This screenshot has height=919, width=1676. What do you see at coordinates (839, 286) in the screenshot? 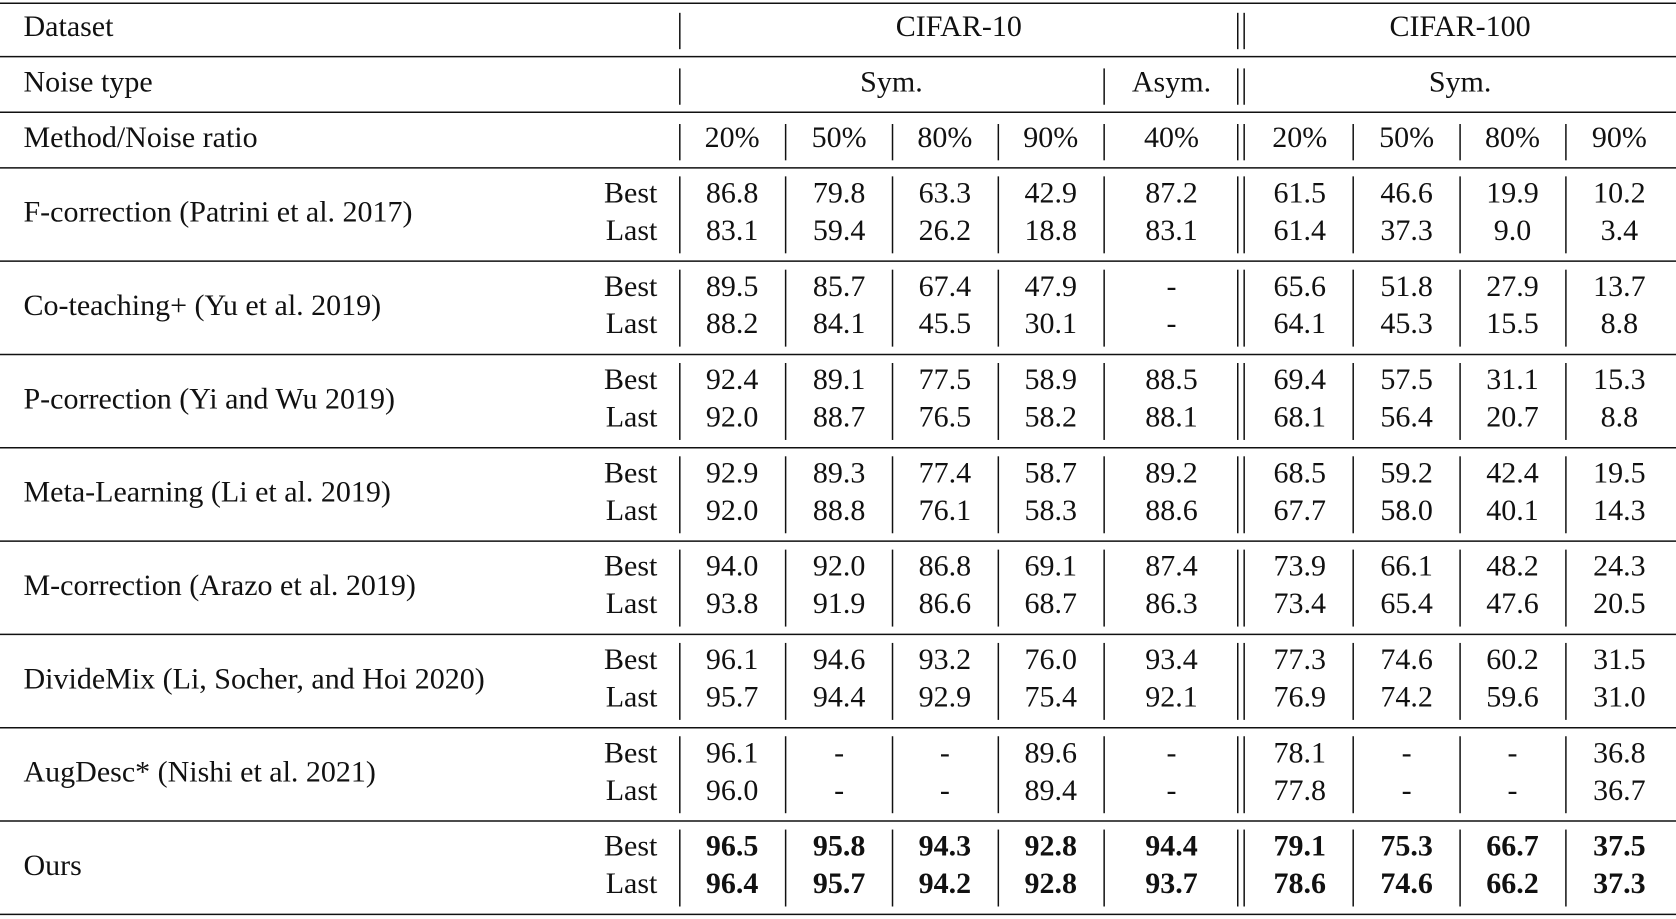
I see `cell: 85.7` at bounding box center [839, 286].